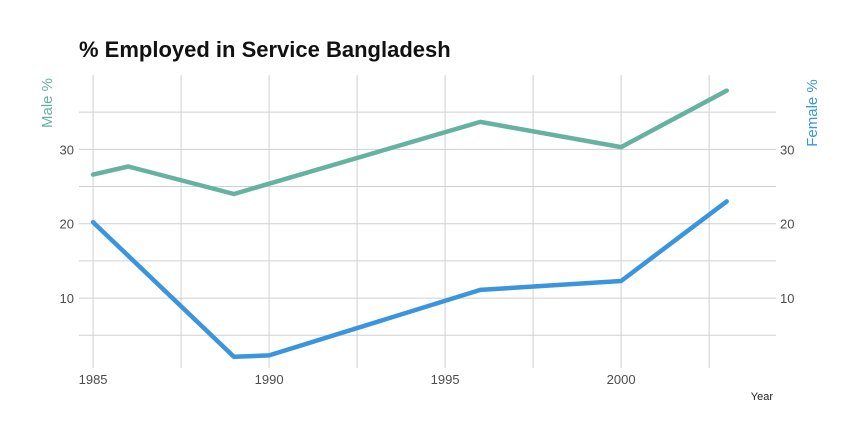  Describe the element at coordinates (621, 379) in the screenshot. I see `x-tick-label: 2000` at that location.